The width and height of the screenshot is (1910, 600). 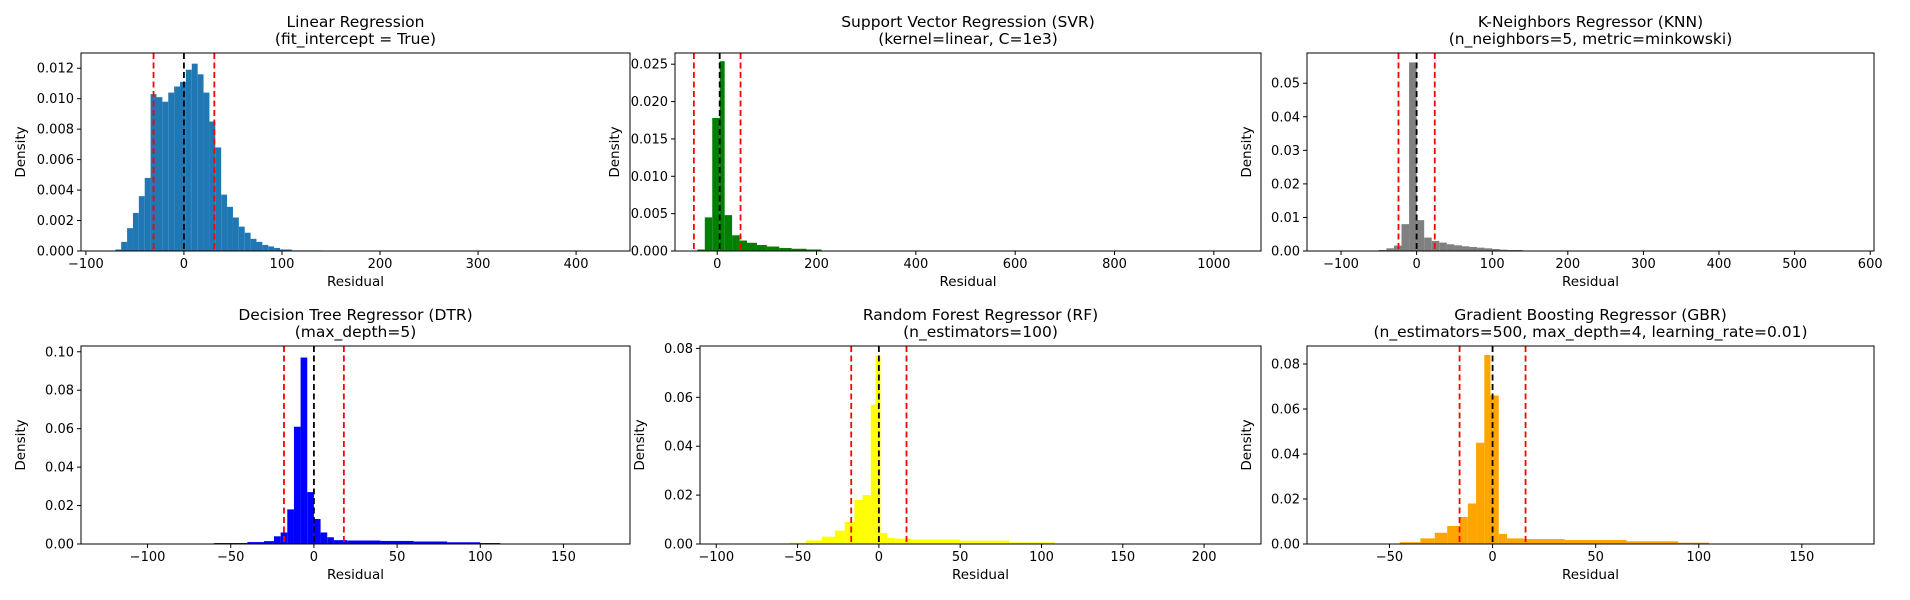 I want to click on subplot-title: Decision Tree Regressor (DTR), so click(x=355, y=315).